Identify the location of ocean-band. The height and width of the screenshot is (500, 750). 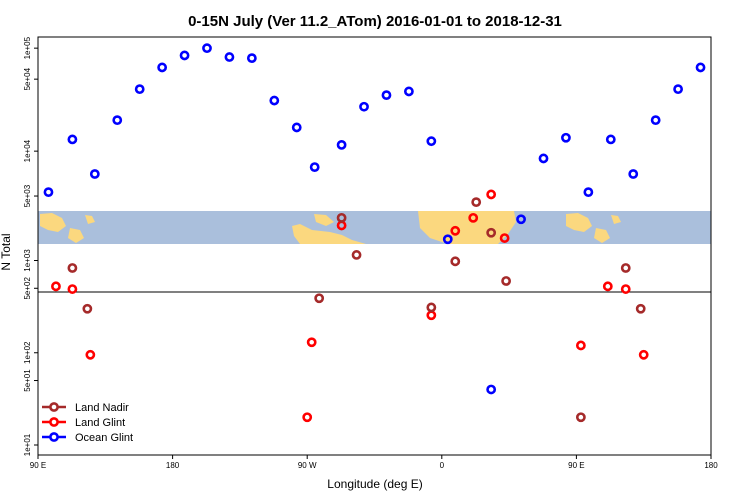
(374, 227).